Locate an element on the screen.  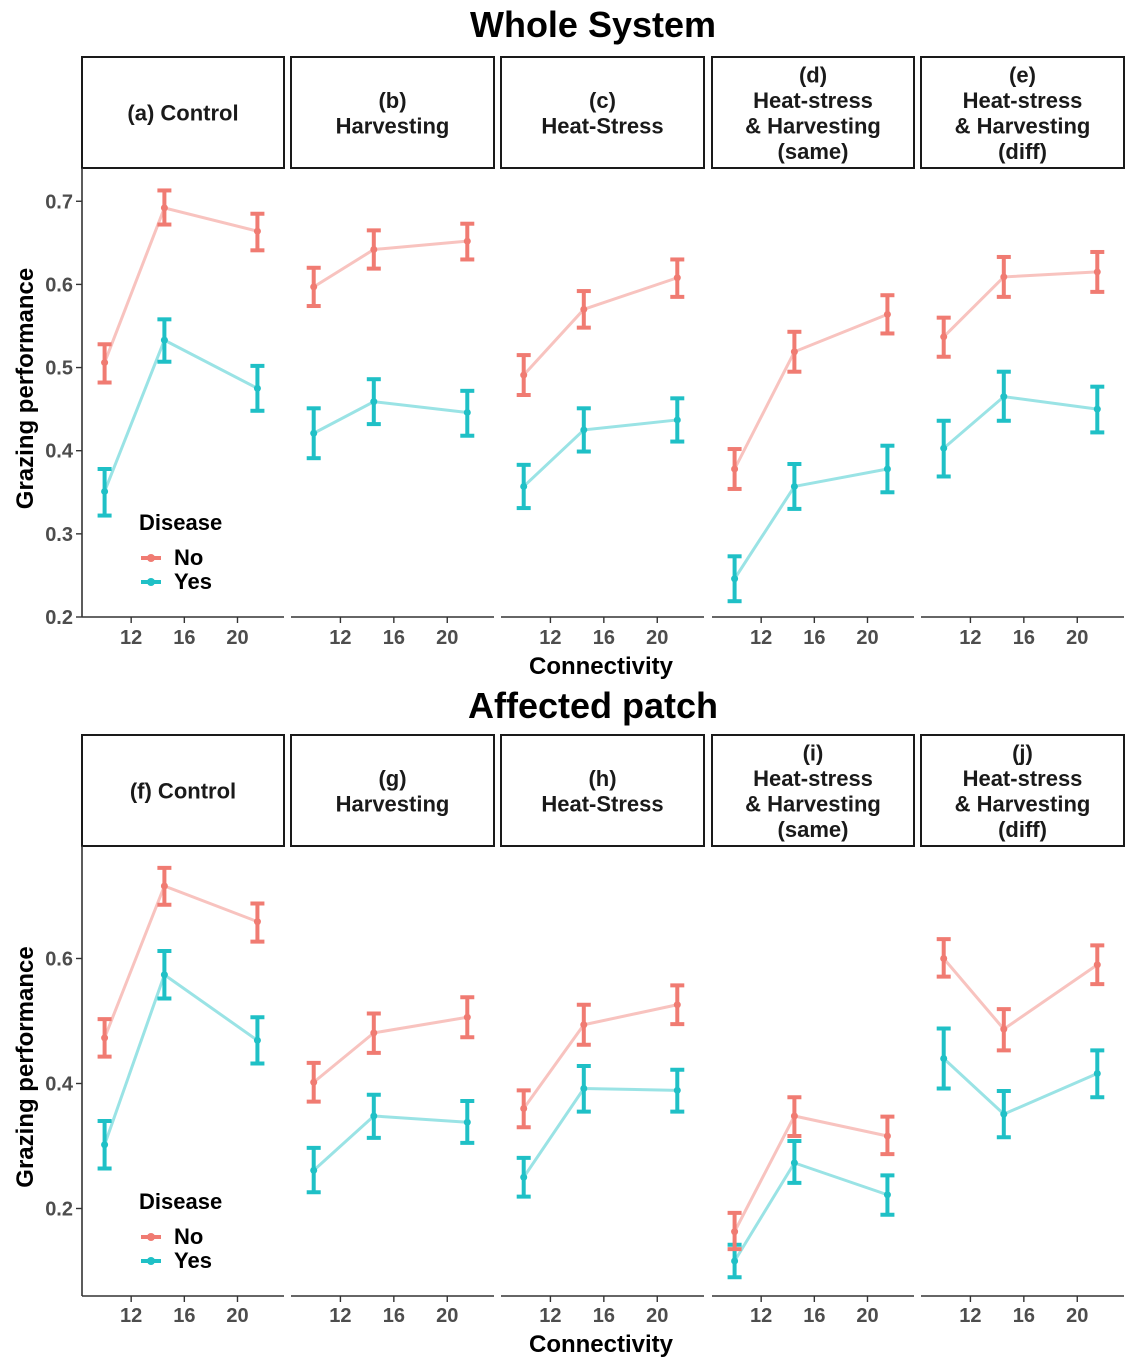
panel-0-3: (d)Heat-stress& Harvesting(same) 12 16 20 is located at coordinates (813, 352).